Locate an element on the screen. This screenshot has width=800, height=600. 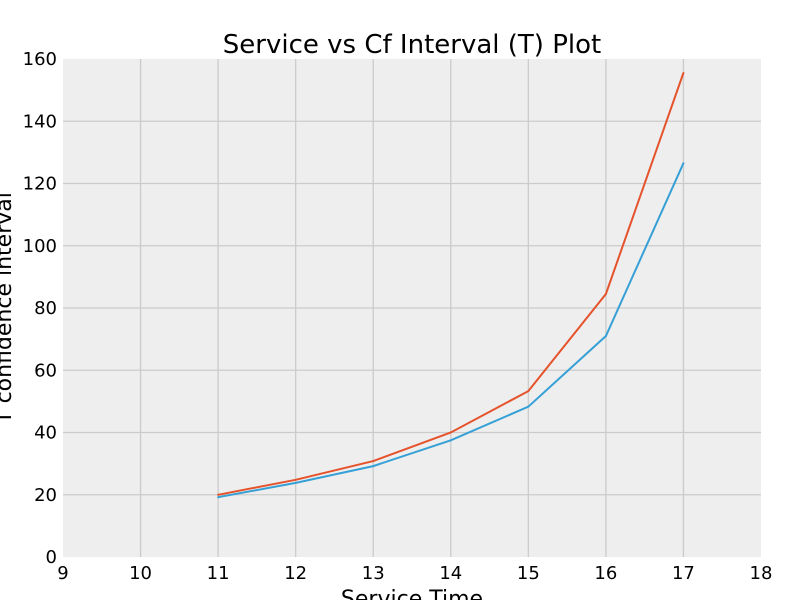
x-tick-label: 14 is located at coordinates (450, 573).